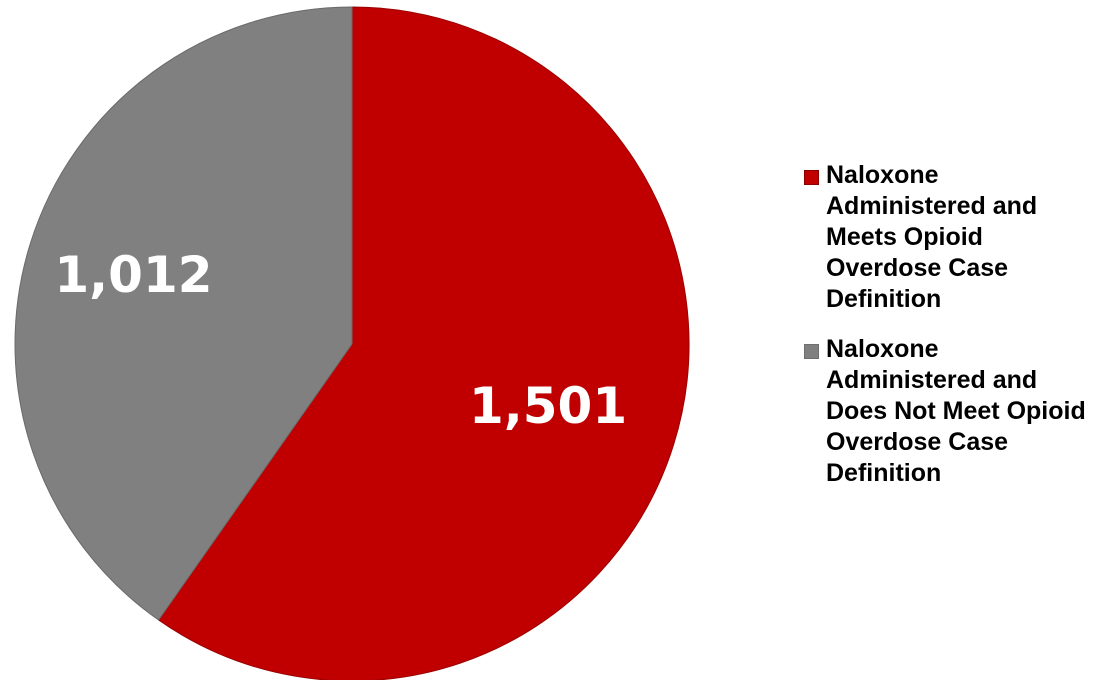 This screenshot has width=1101, height=680. I want to click on slice-value-label-does-not-meet: 1,012, so click(133, 275).